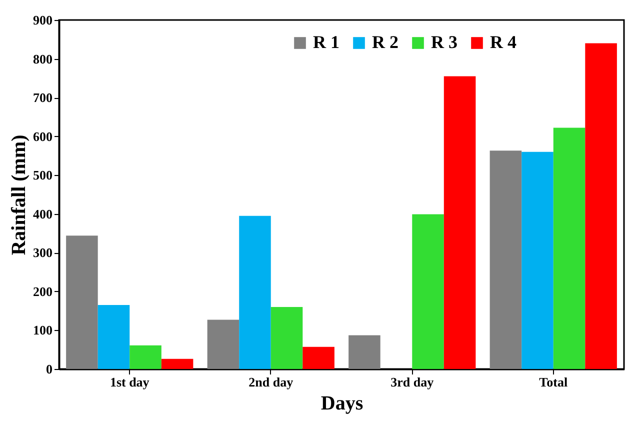 Image resolution: width=640 pixels, height=425 pixels. Describe the element at coordinates (503, 42) in the screenshot. I see `legend-label: R 4` at that location.